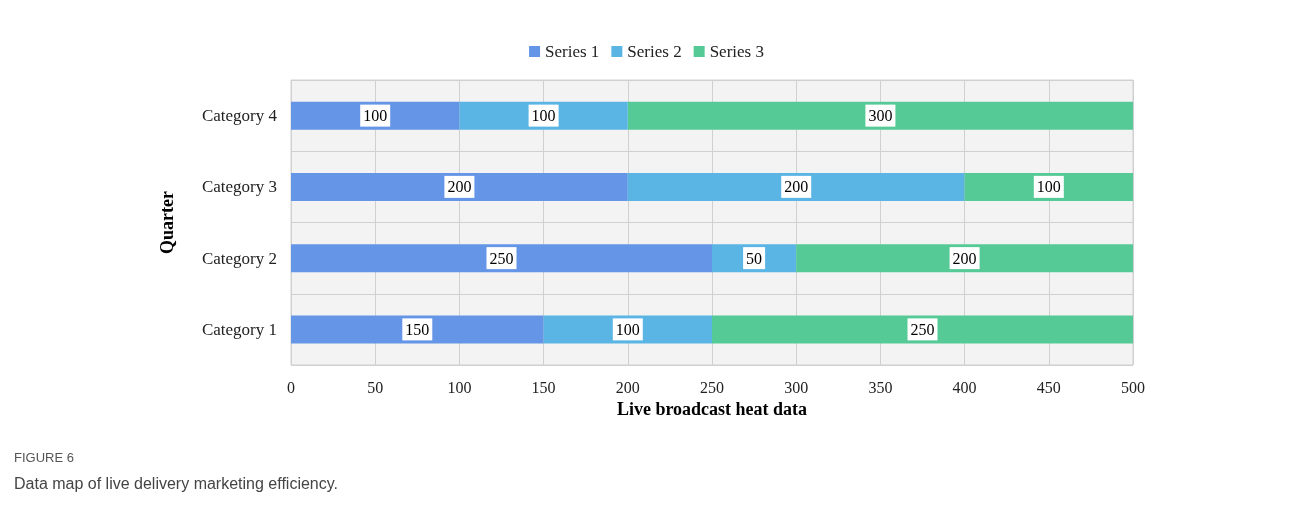 The image size is (1293, 513). I want to click on y-tick-label: Category 4, so click(239, 116).